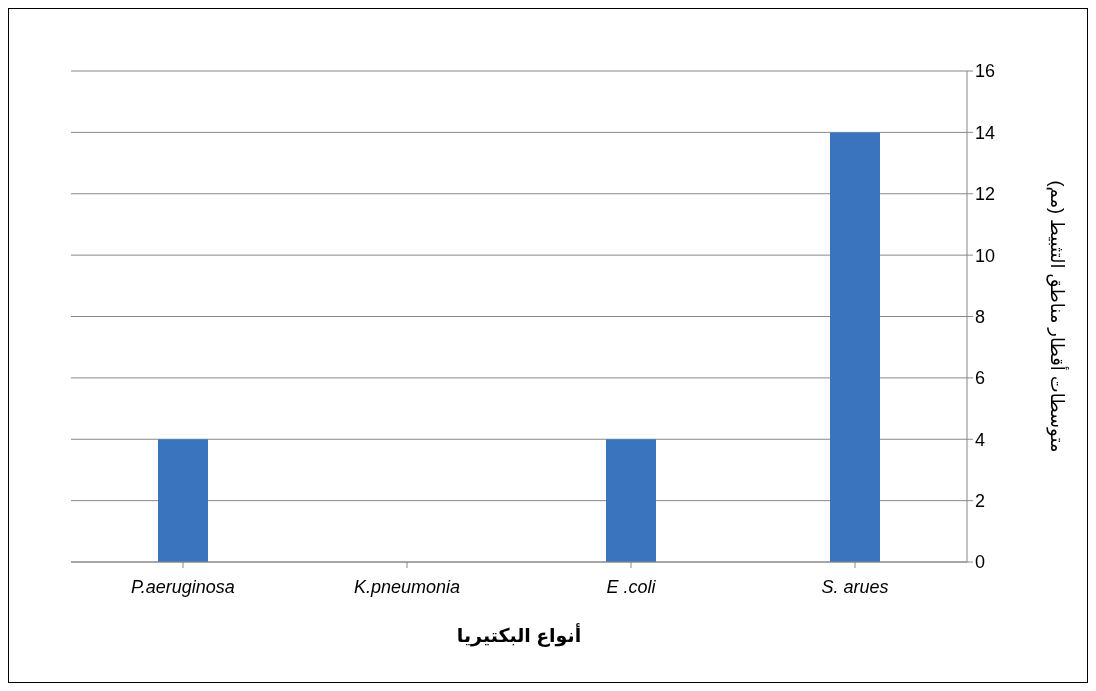 This screenshot has width=1096, height=691. I want to click on y-tick-label: 2, so click(980, 501).